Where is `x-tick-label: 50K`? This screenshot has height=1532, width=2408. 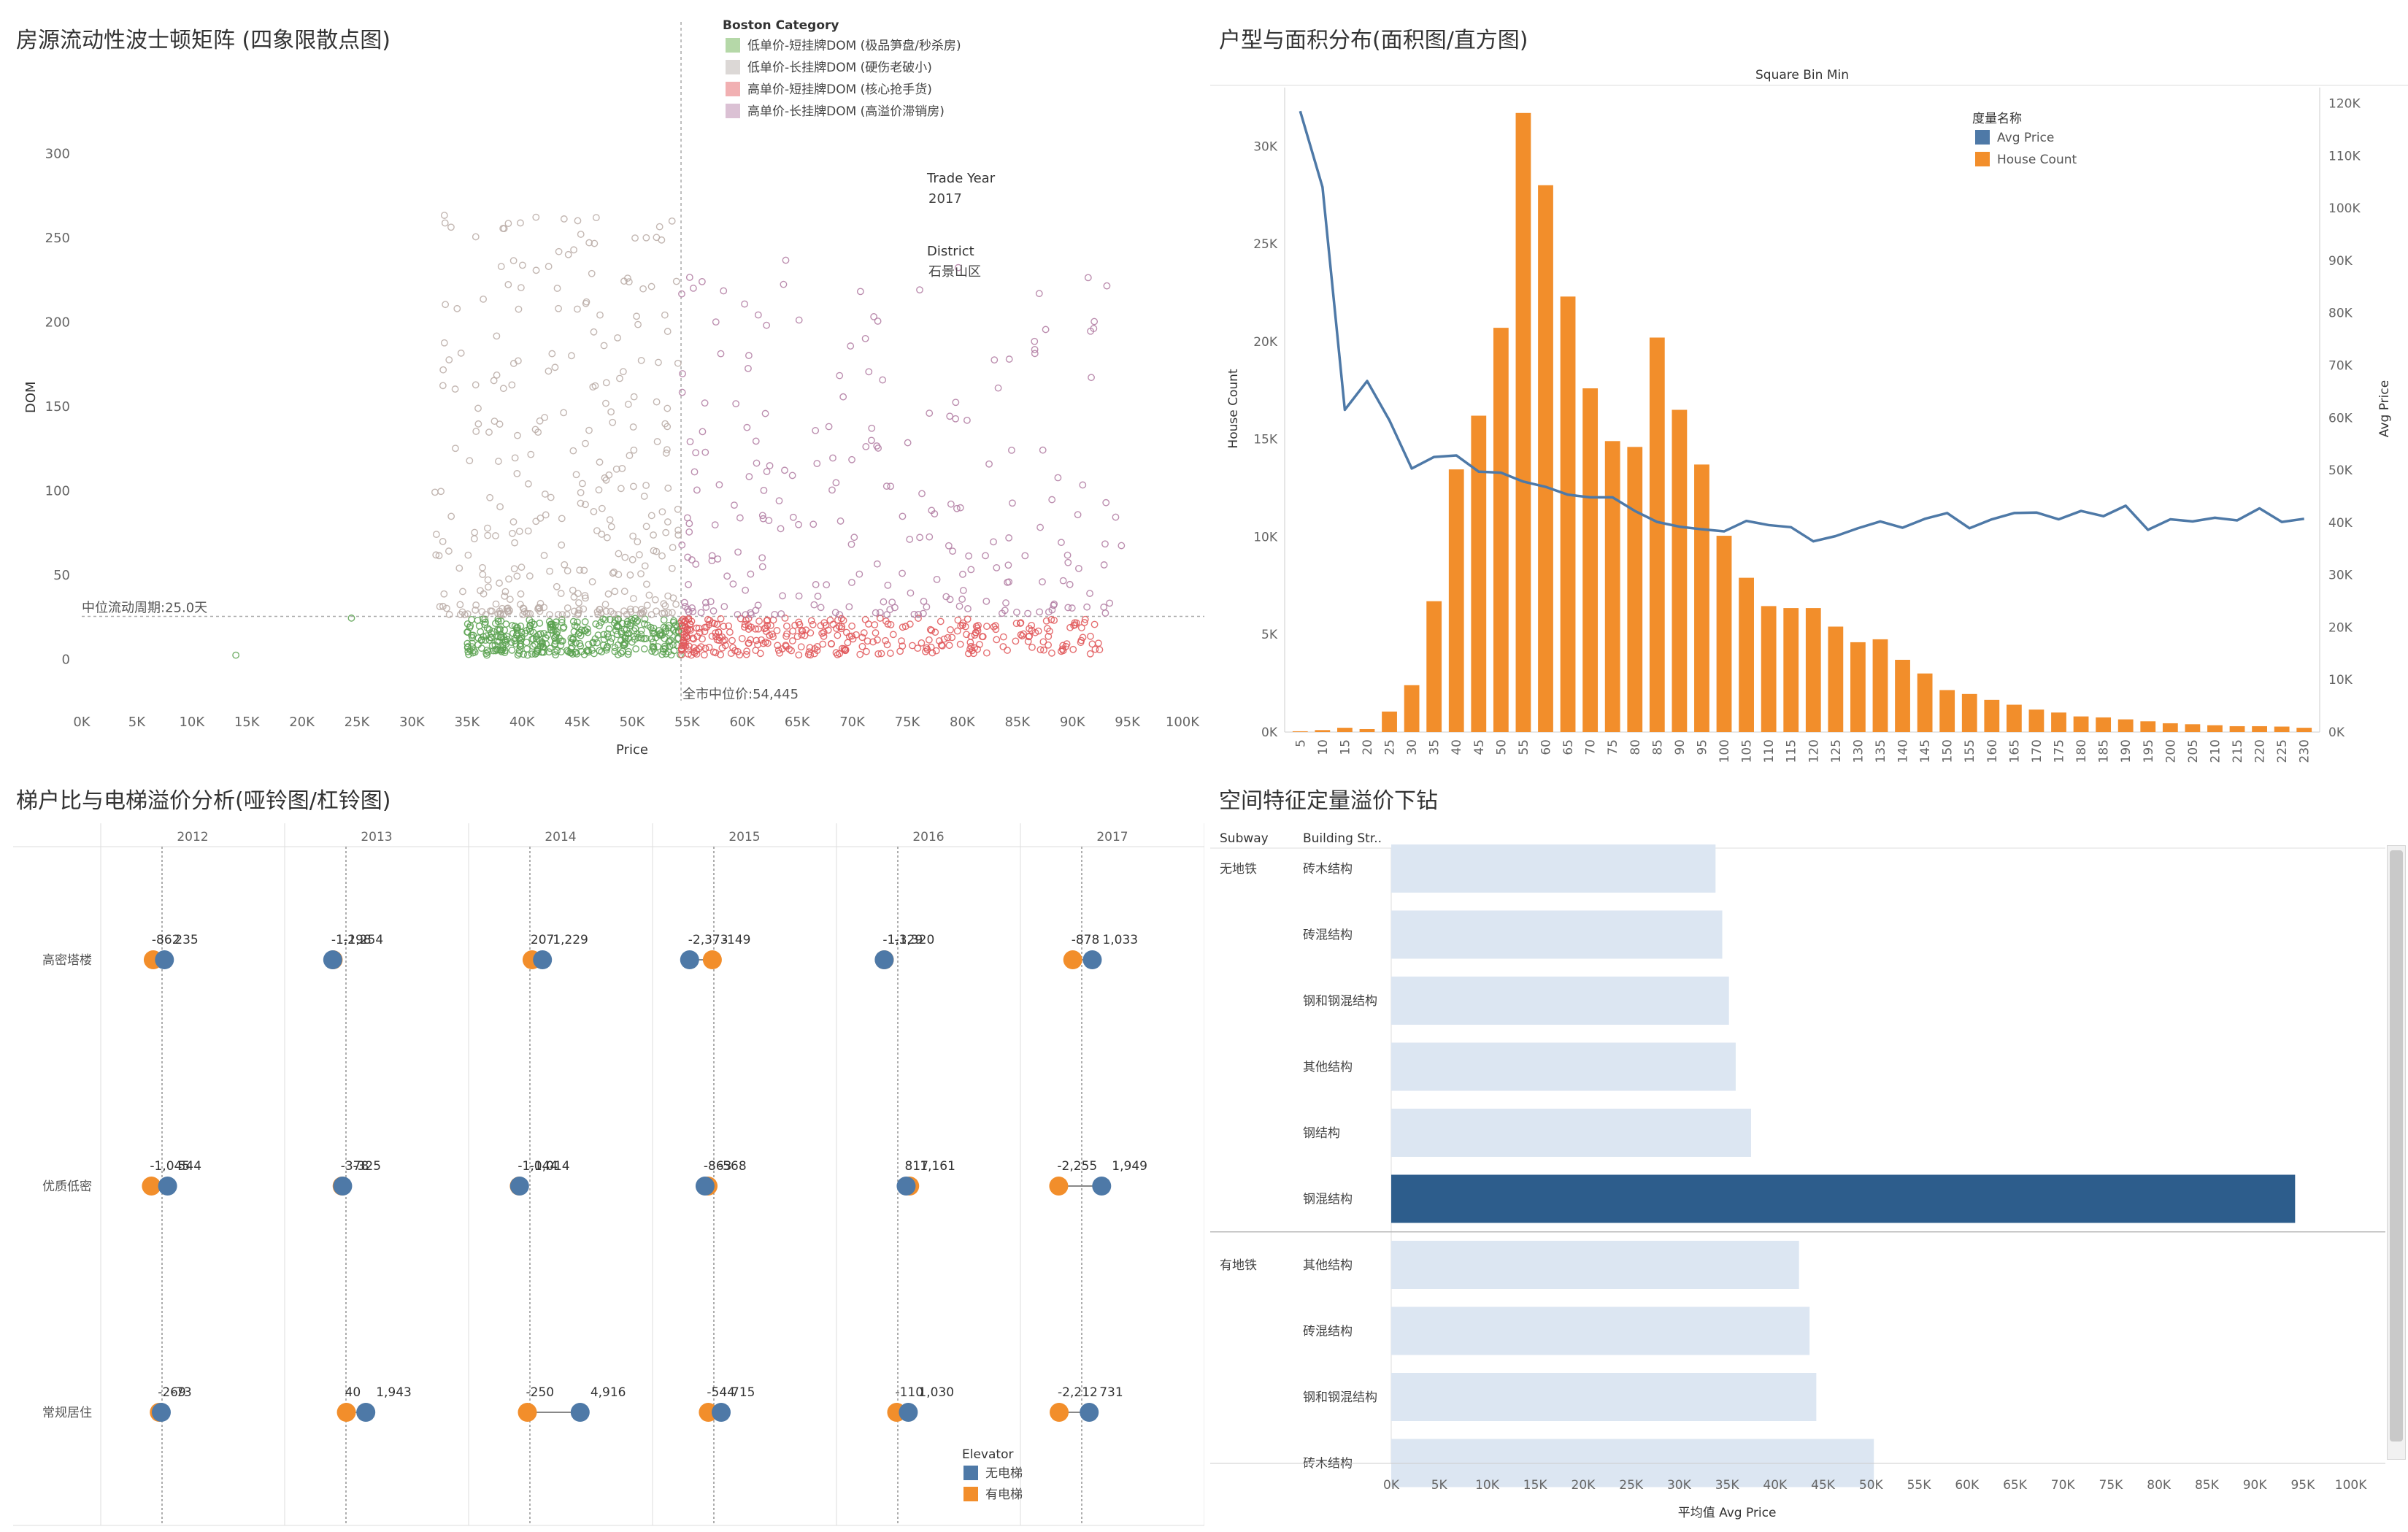
x-tick-label: 50K is located at coordinates (633, 722).